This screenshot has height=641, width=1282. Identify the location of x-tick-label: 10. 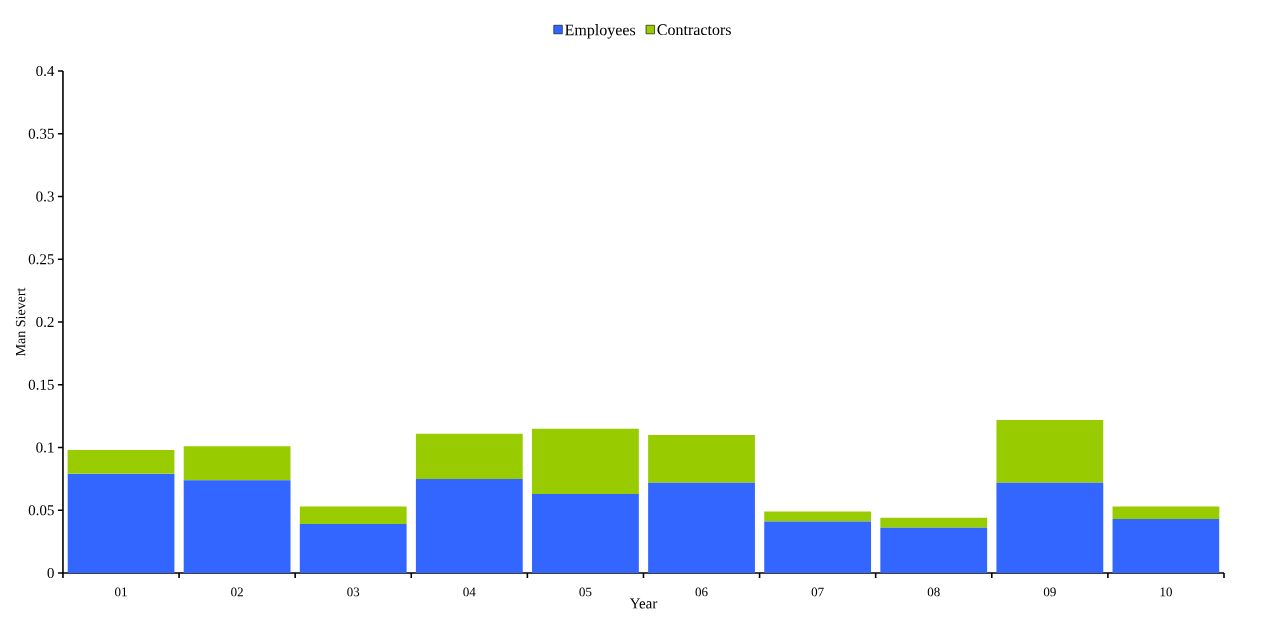
(1166, 592).